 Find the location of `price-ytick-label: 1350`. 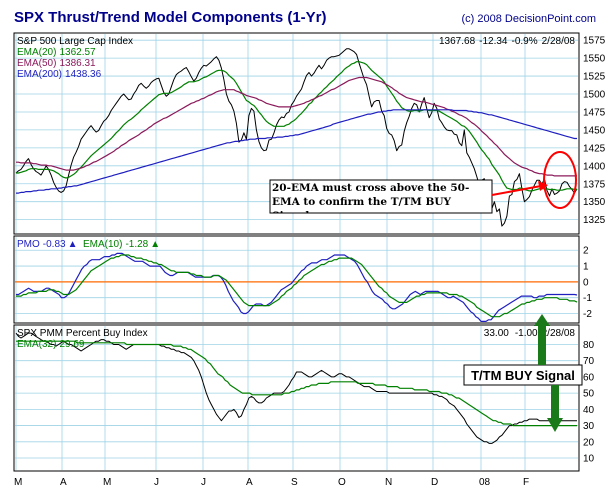

price-ytick-label: 1350 is located at coordinates (594, 202).